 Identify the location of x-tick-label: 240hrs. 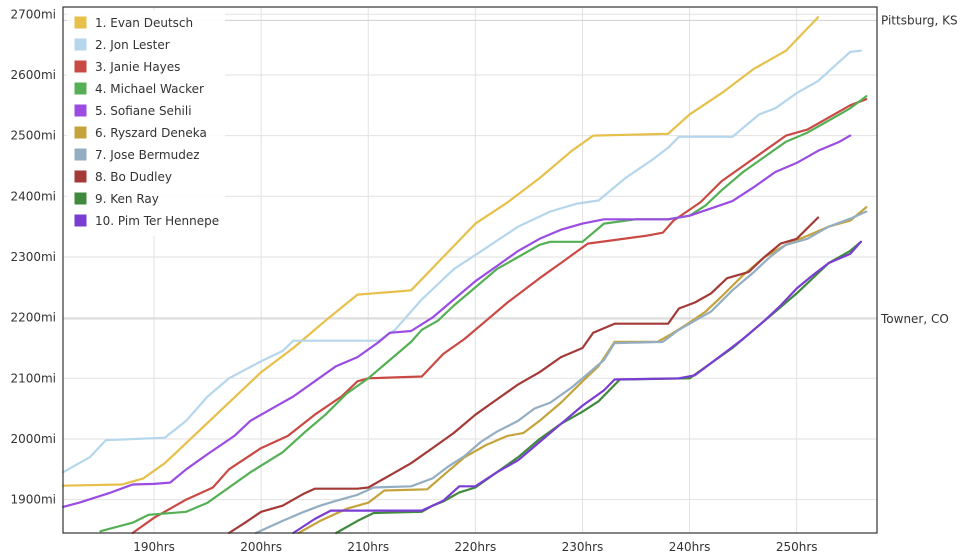
(690, 547).